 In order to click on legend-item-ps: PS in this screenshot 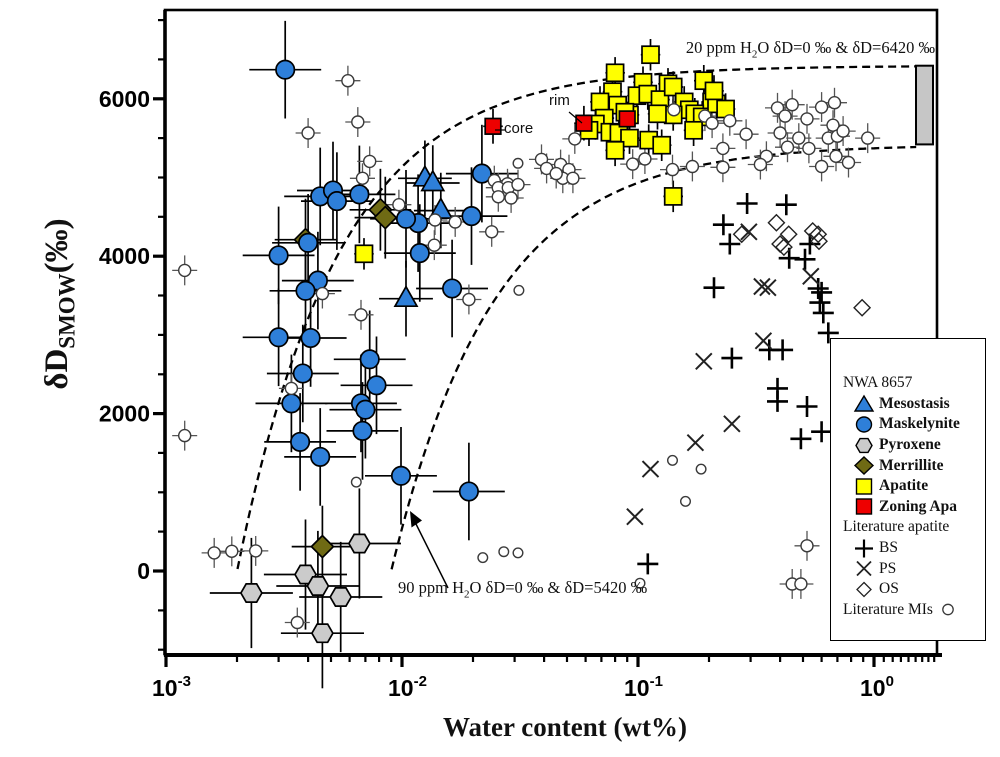, I will do `click(908, 568)`.